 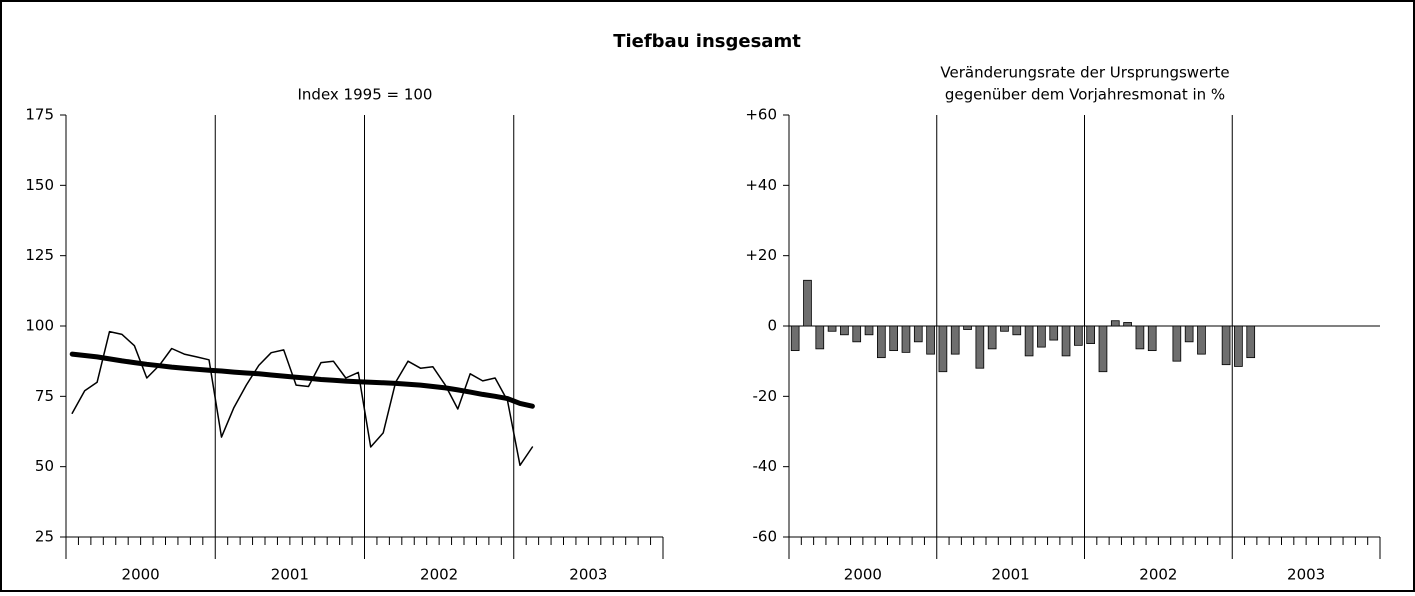 I want to click on y-tick-label: -20, so click(x=765, y=396).